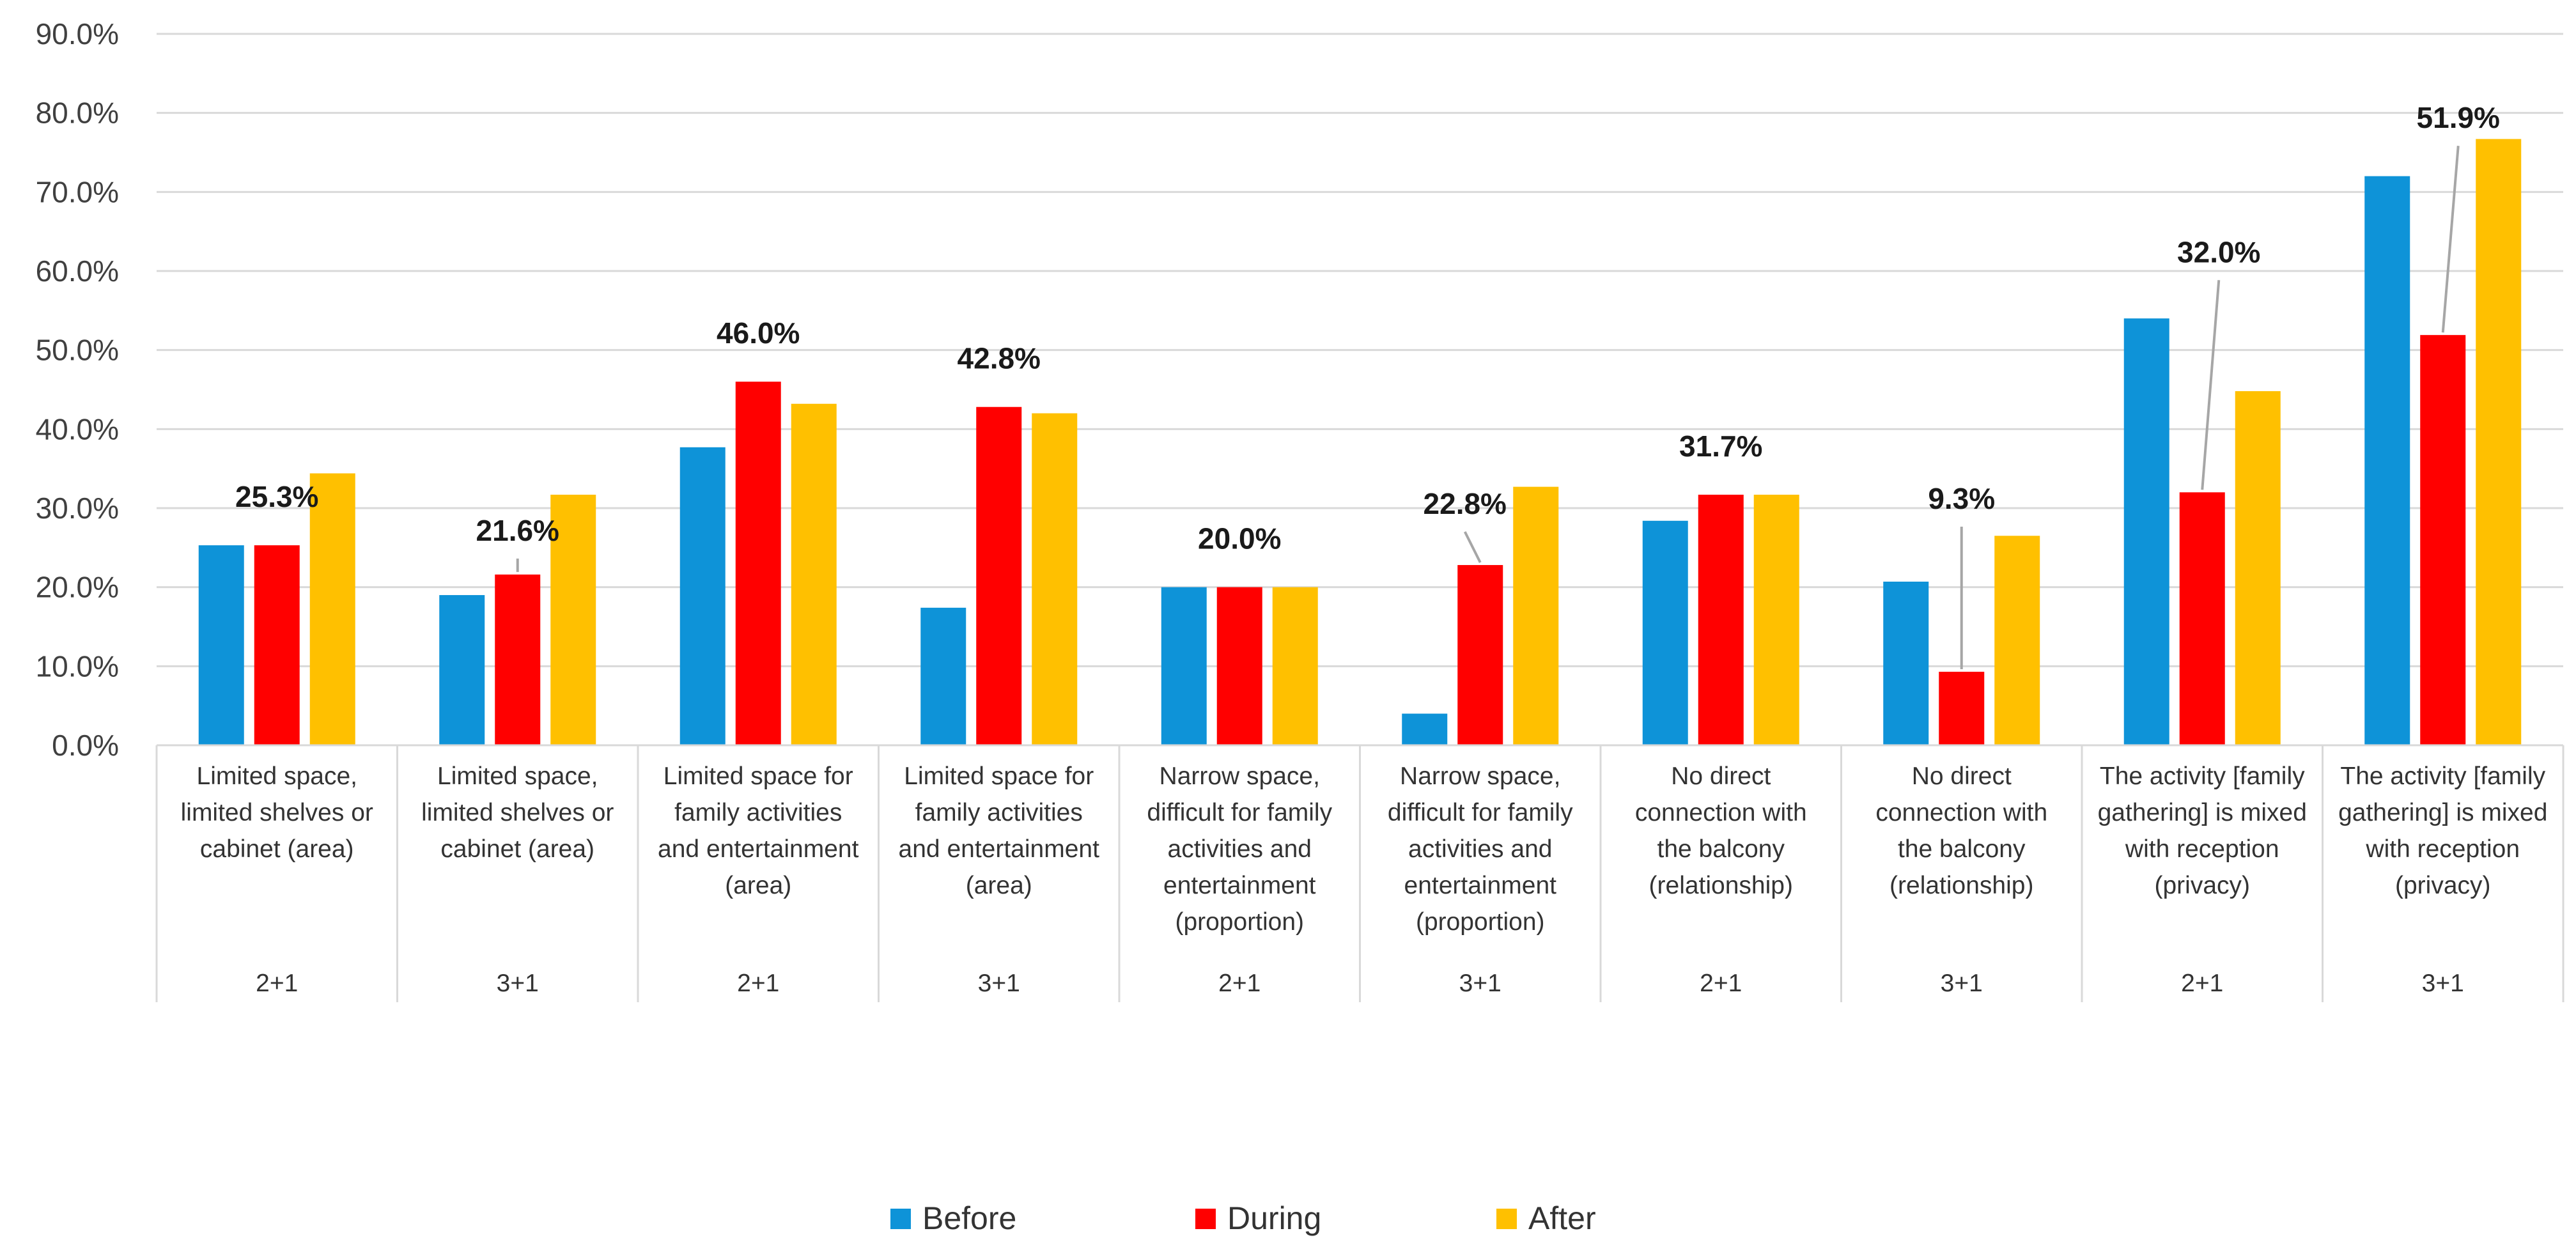 This screenshot has width=2576, height=1247. I want to click on category-label-line: connection with, so click(1961, 812).